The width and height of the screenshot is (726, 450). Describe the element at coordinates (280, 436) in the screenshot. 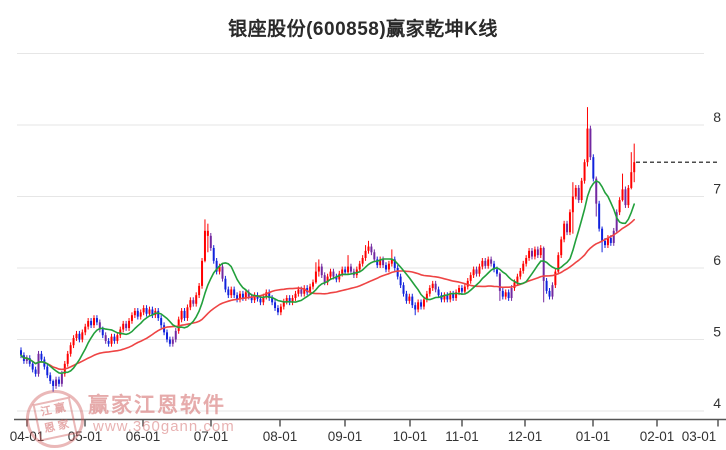

I see `x-tick-label: 08-01` at that location.